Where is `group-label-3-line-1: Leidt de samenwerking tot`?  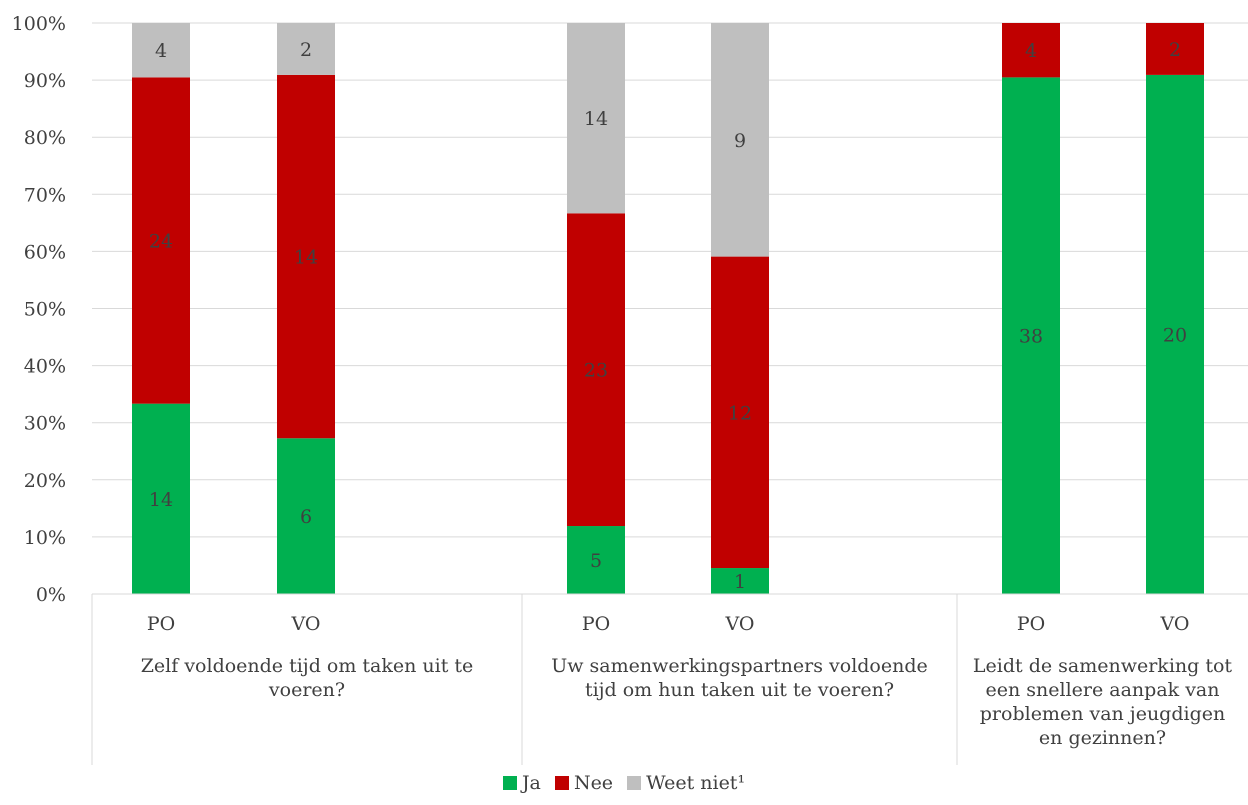 group-label-3-line-1: Leidt de samenwerking tot is located at coordinates (1102, 666).